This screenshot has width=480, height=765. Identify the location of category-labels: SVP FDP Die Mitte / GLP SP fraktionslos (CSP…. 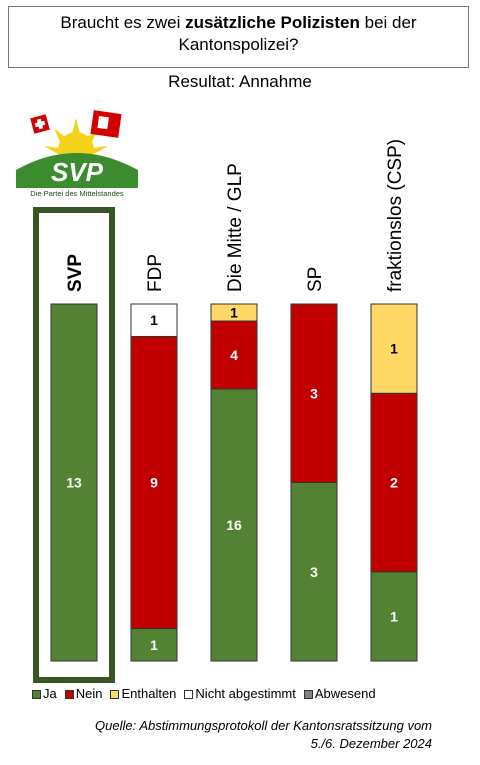
(235, 215).